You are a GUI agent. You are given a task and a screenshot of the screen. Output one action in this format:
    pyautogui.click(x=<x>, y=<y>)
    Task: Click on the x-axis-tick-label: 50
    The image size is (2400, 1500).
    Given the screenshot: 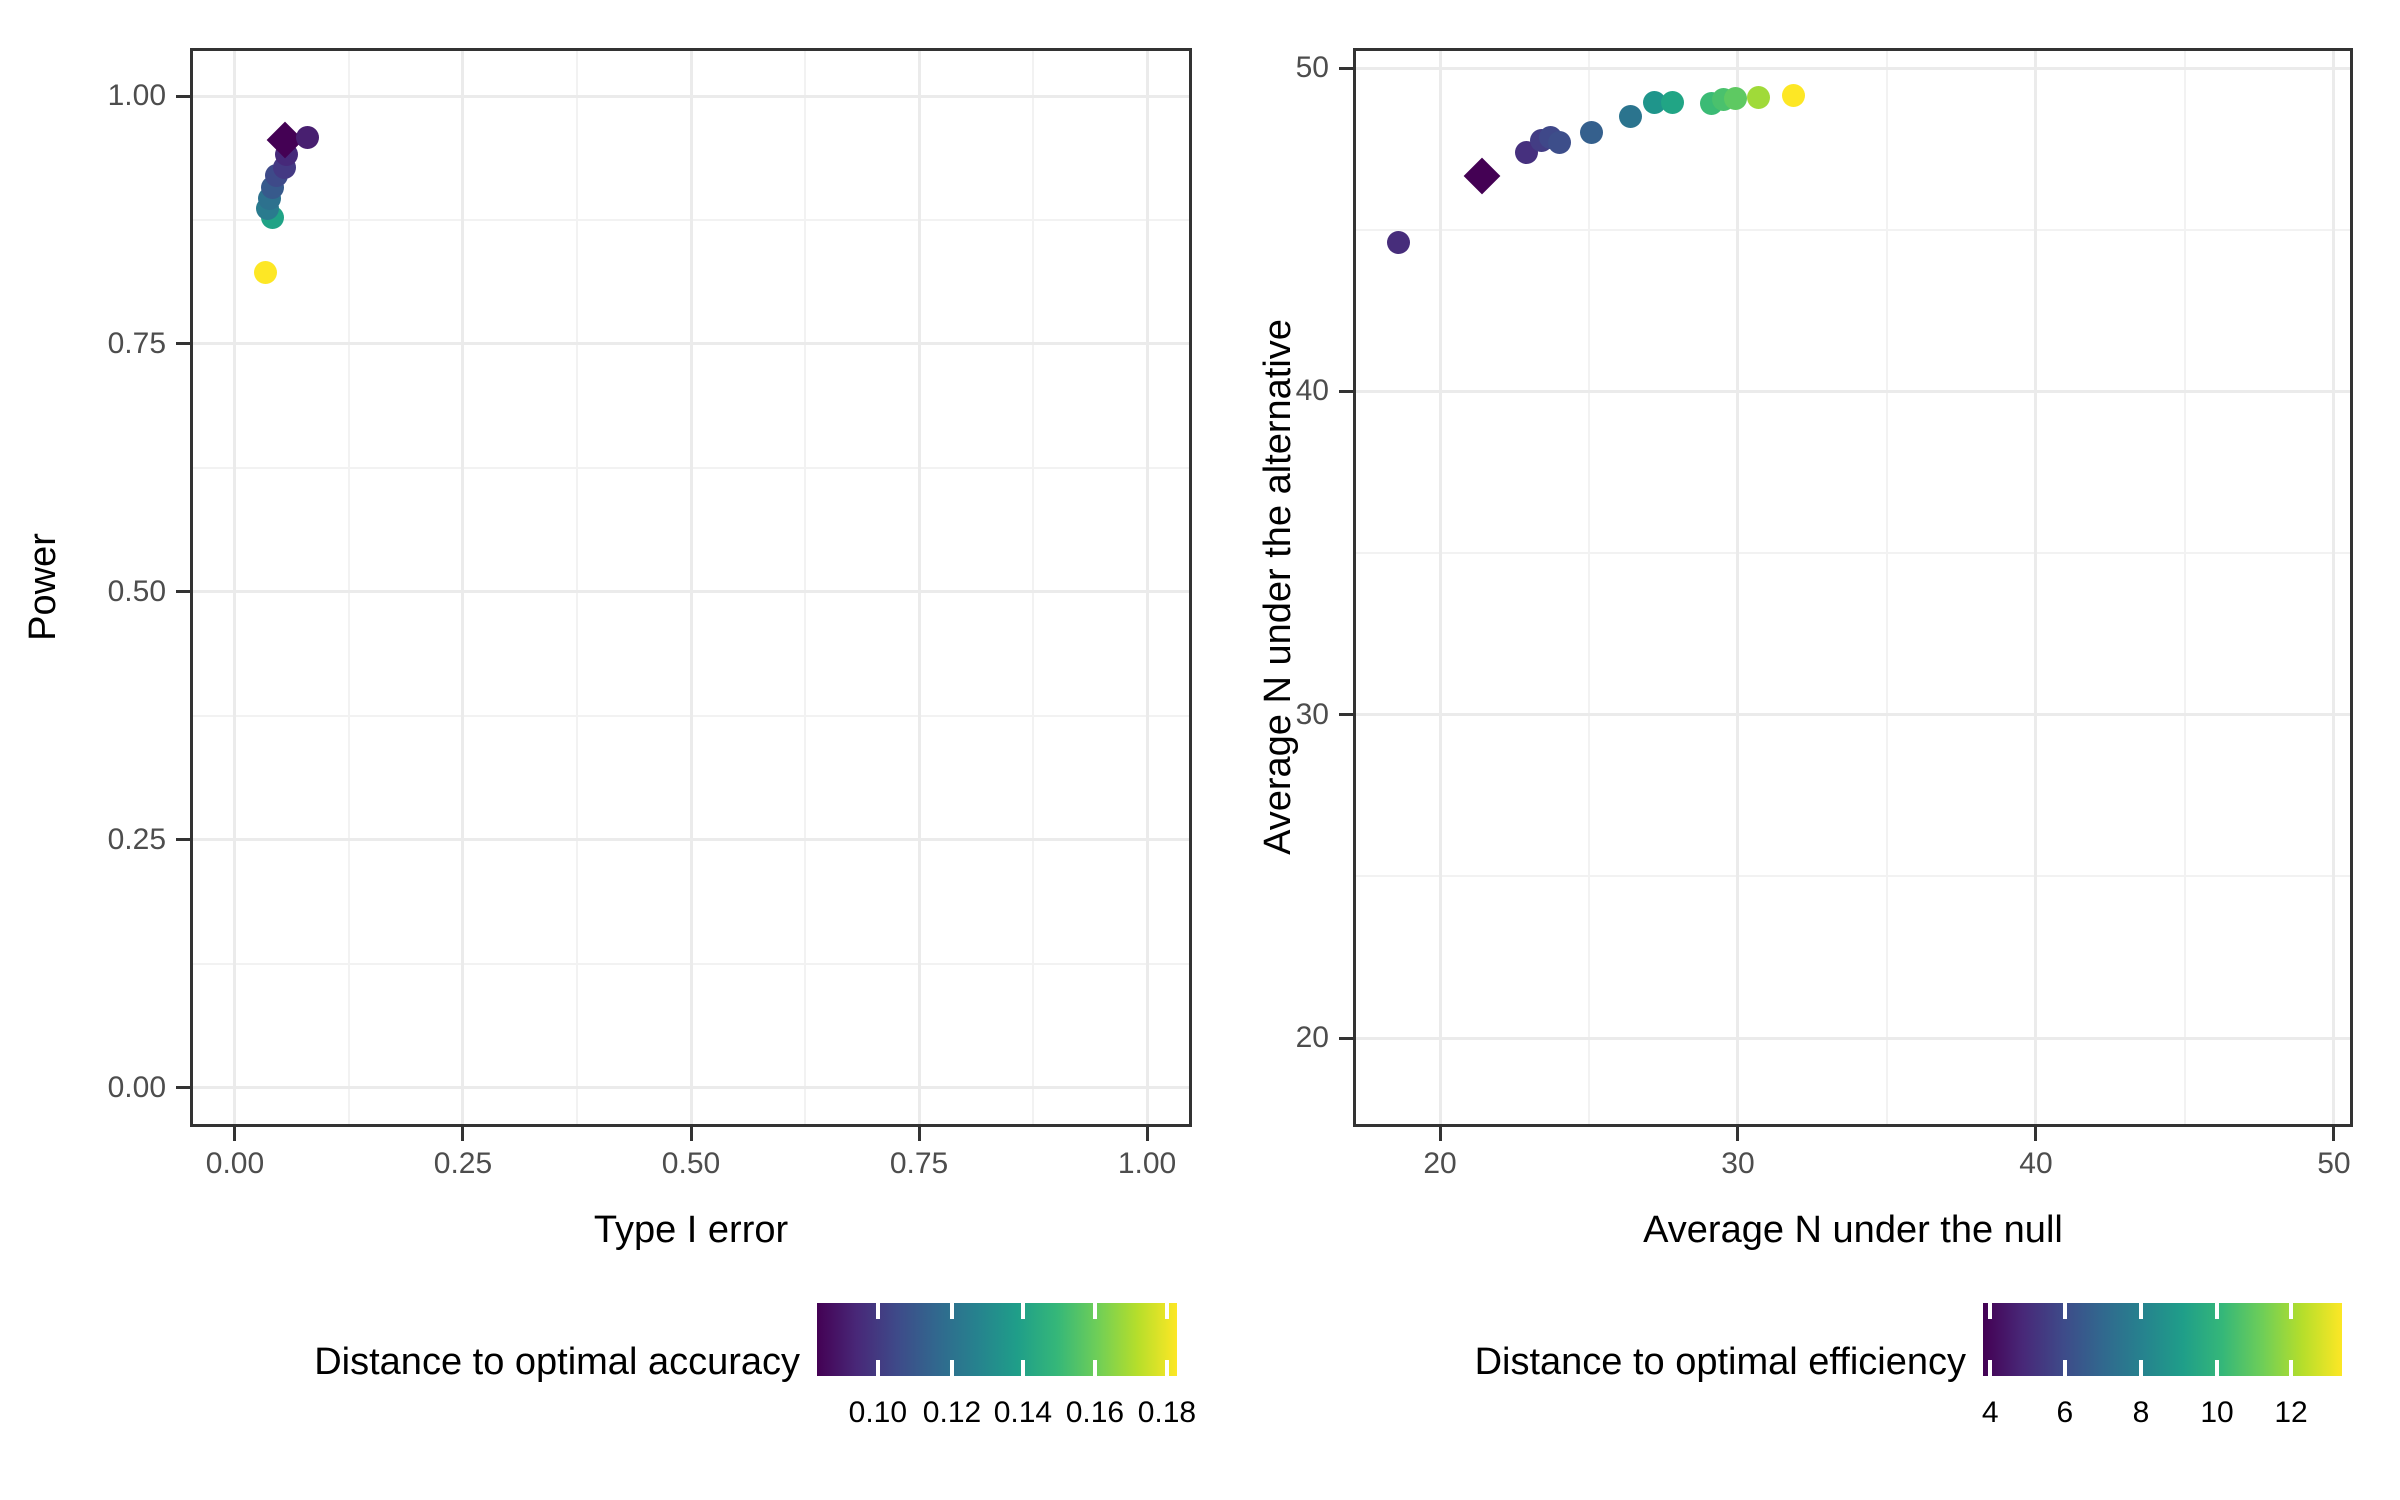 What is the action you would take?
    pyautogui.click(x=2334, y=1163)
    